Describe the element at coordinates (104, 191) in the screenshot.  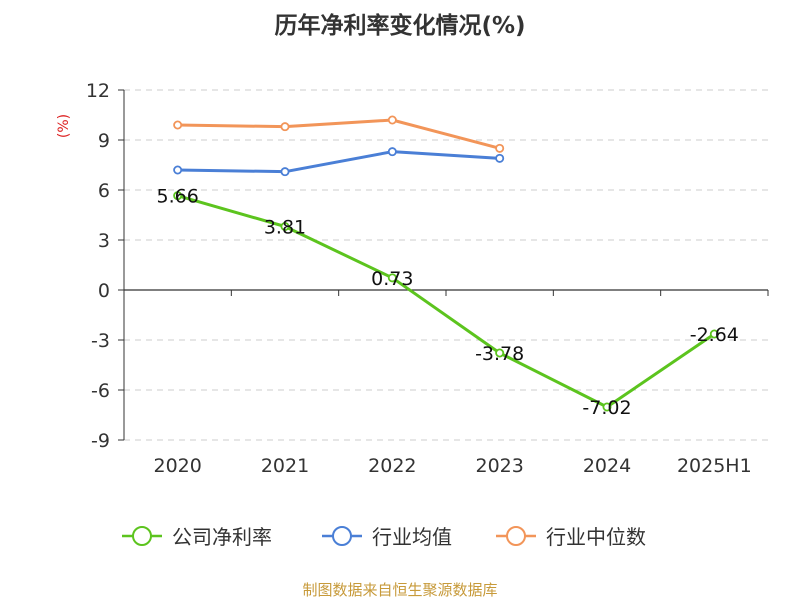
I see `y-tick-label: 6` at that location.